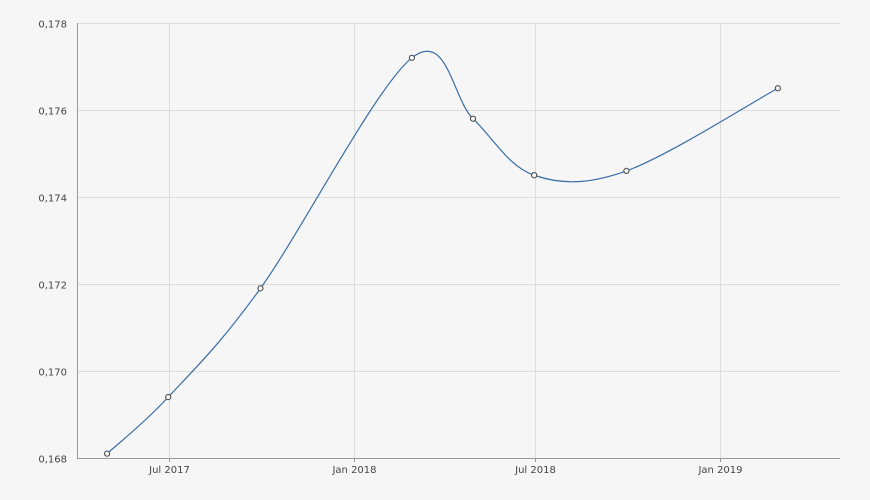  What do you see at coordinates (353, 470) in the screenshot?
I see `x-tick-label: Jan 2018` at bounding box center [353, 470].